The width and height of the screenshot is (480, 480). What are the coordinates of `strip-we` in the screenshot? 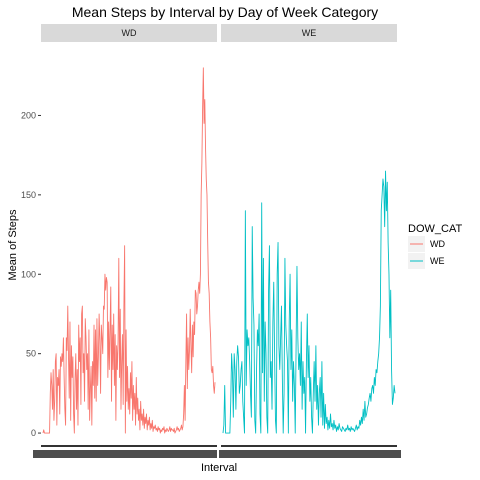 It's located at (309, 33).